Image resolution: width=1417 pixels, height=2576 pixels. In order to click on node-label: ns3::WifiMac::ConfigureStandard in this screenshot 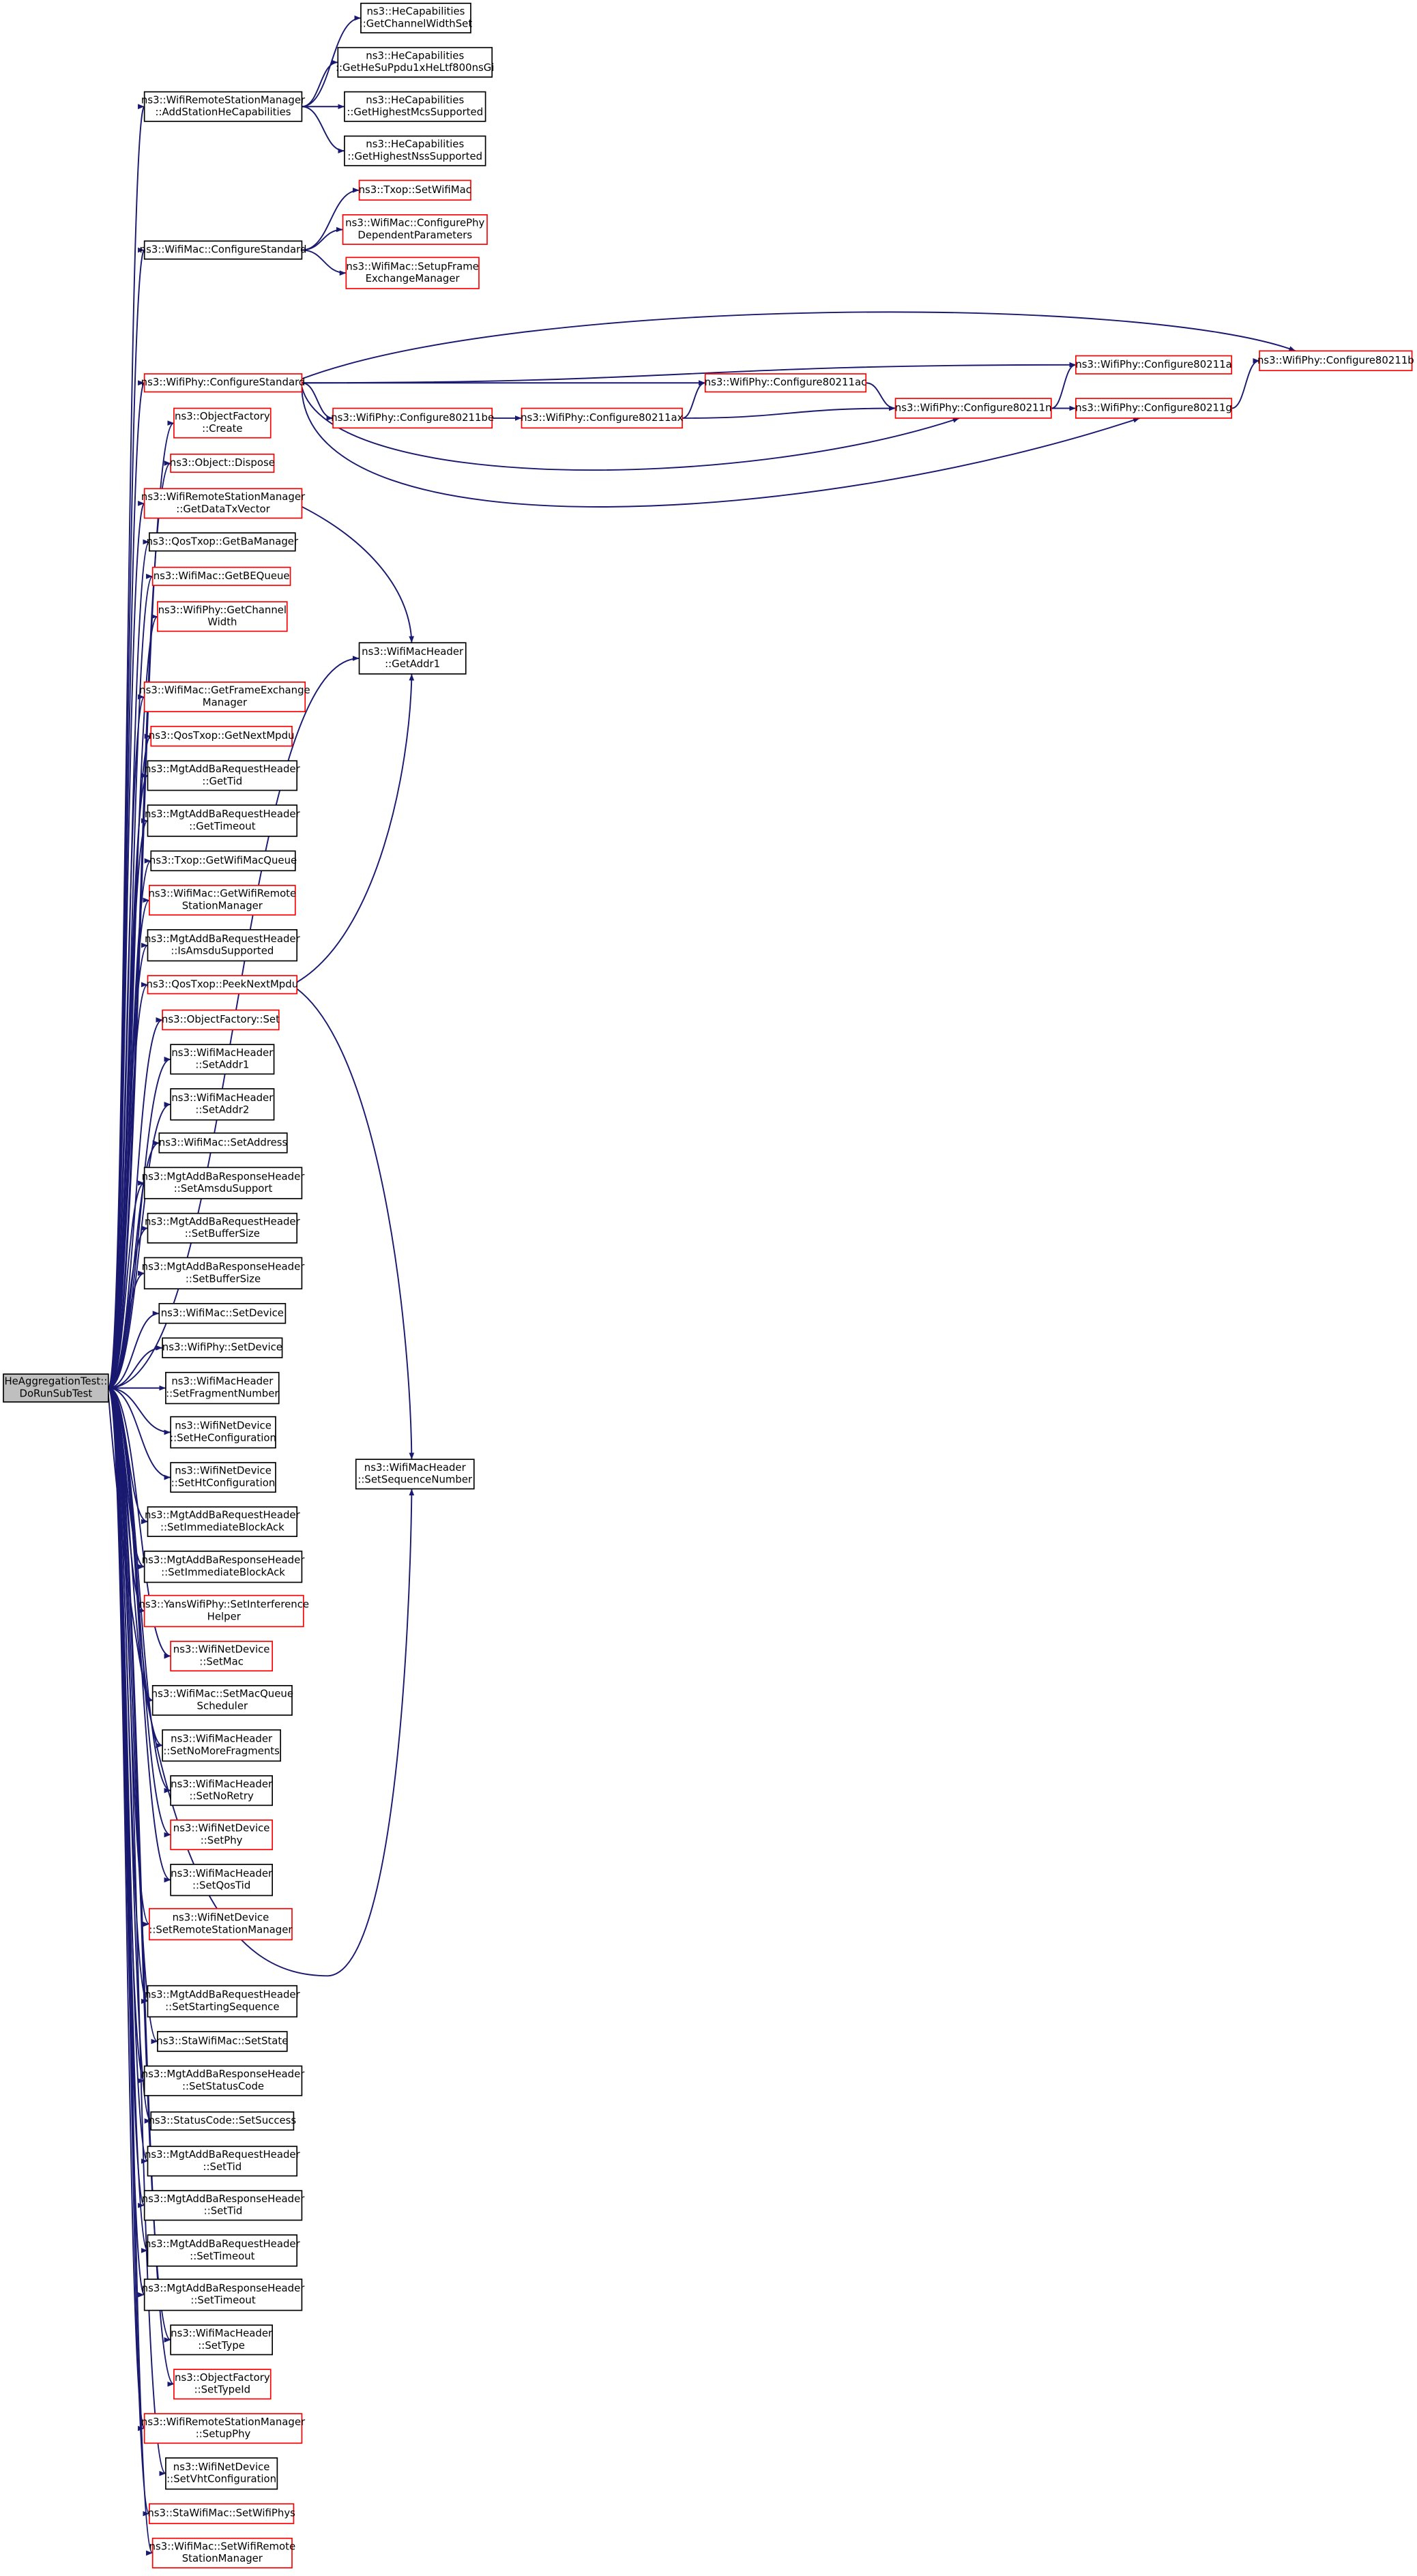, I will do `click(223, 250)`.